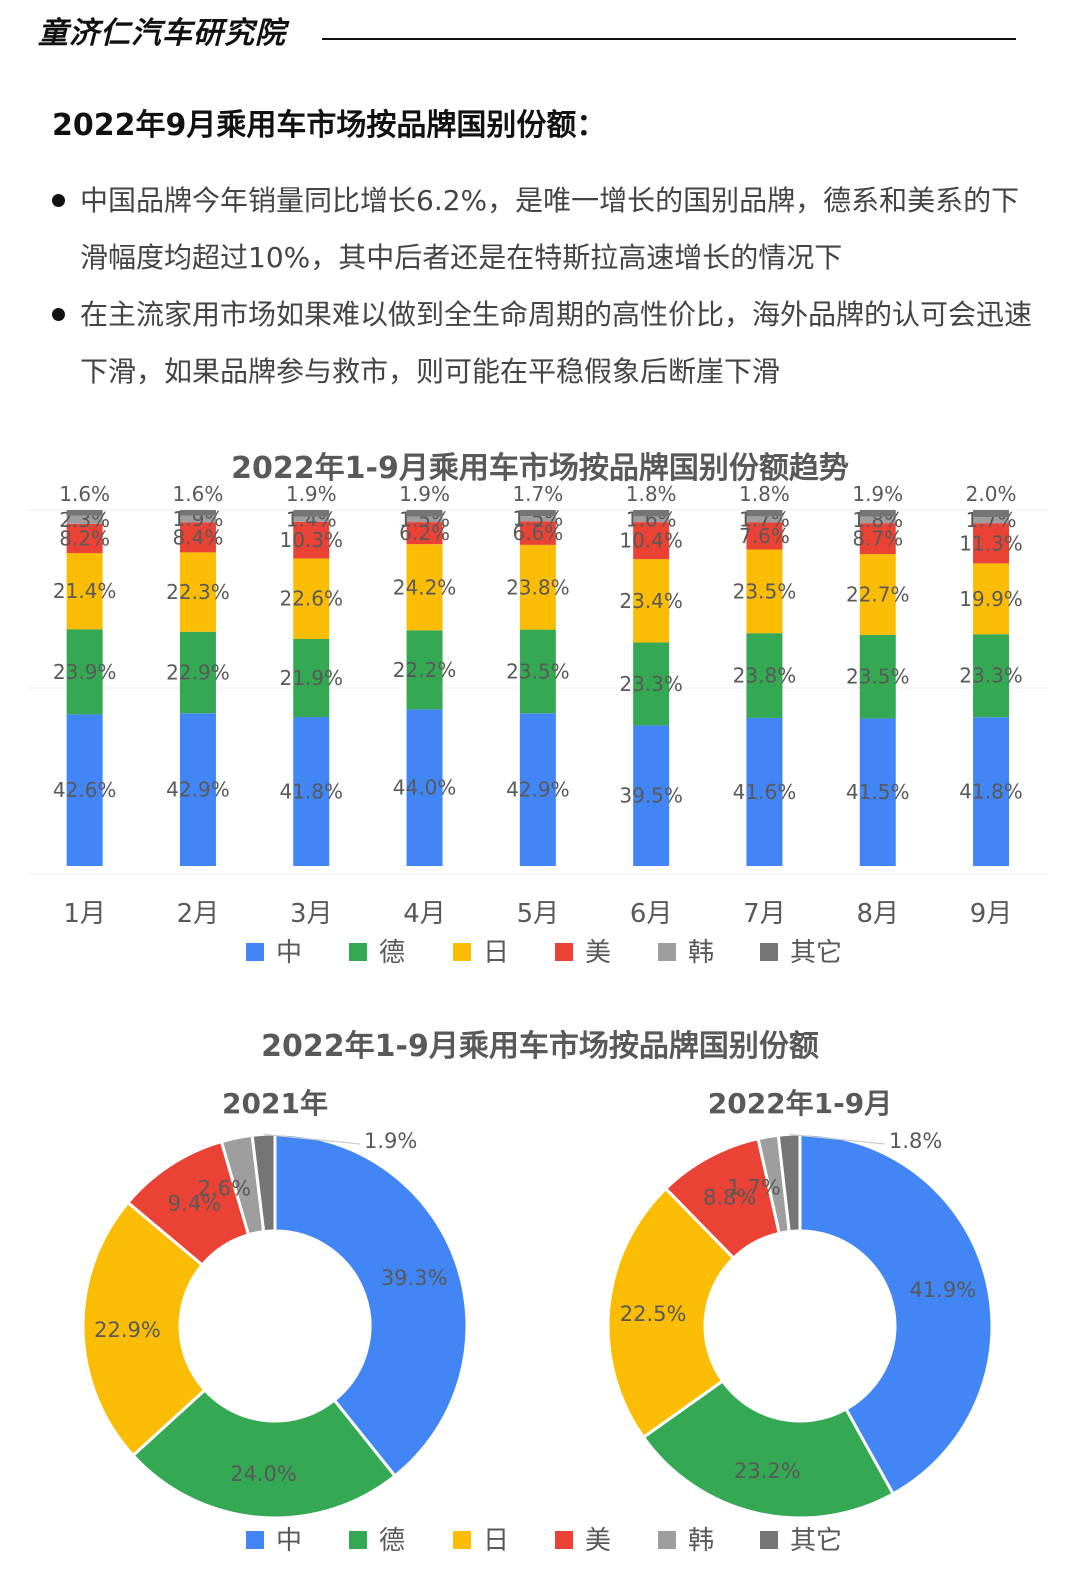 The width and height of the screenshot is (1080, 1574). What do you see at coordinates (424, 914) in the screenshot?
I see `x-tick-label: 4月` at bounding box center [424, 914].